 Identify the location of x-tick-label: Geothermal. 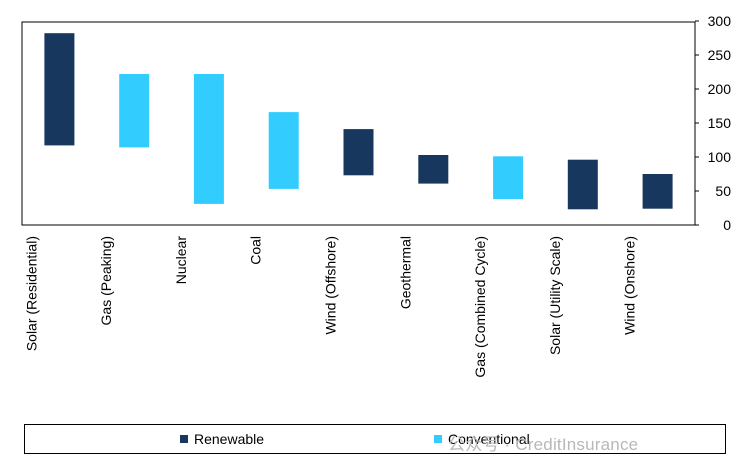
(405, 272).